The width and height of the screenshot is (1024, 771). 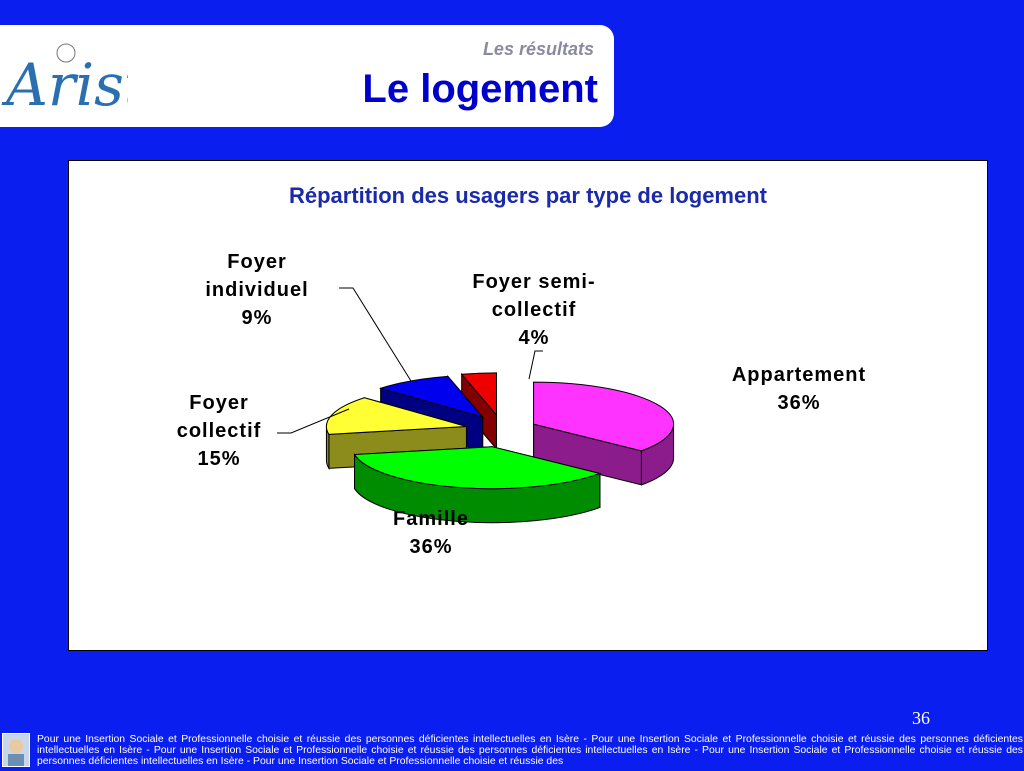 I want to click on pie-chart, so click(x=476, y=405).